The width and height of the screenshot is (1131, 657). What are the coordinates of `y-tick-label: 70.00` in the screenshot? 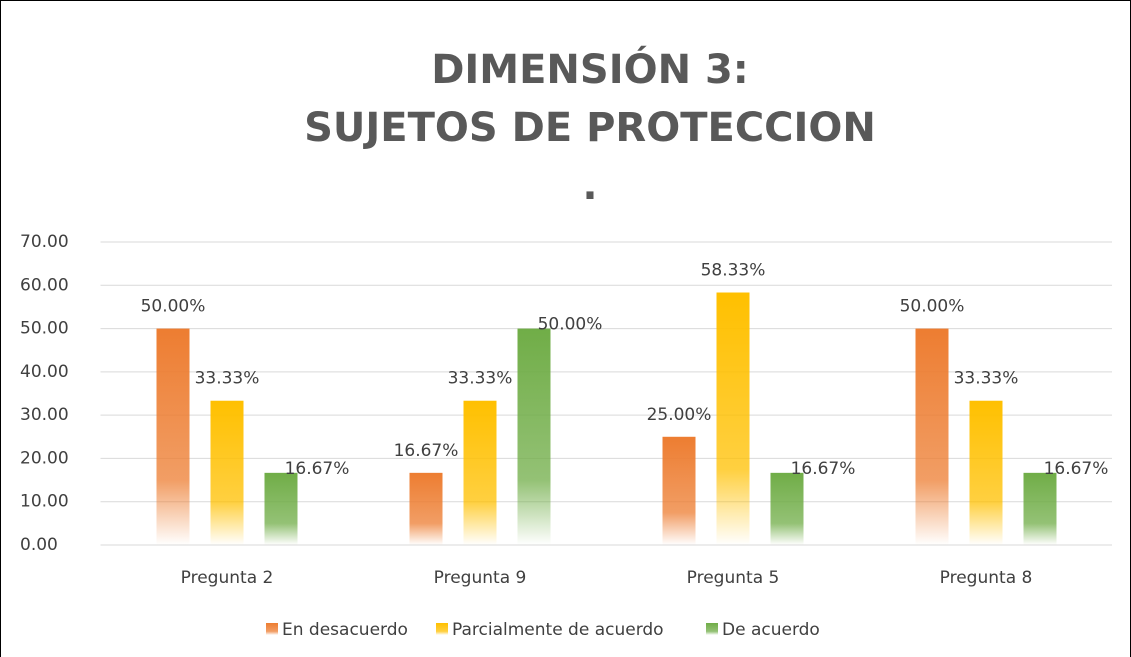 It's located at (44, 242).